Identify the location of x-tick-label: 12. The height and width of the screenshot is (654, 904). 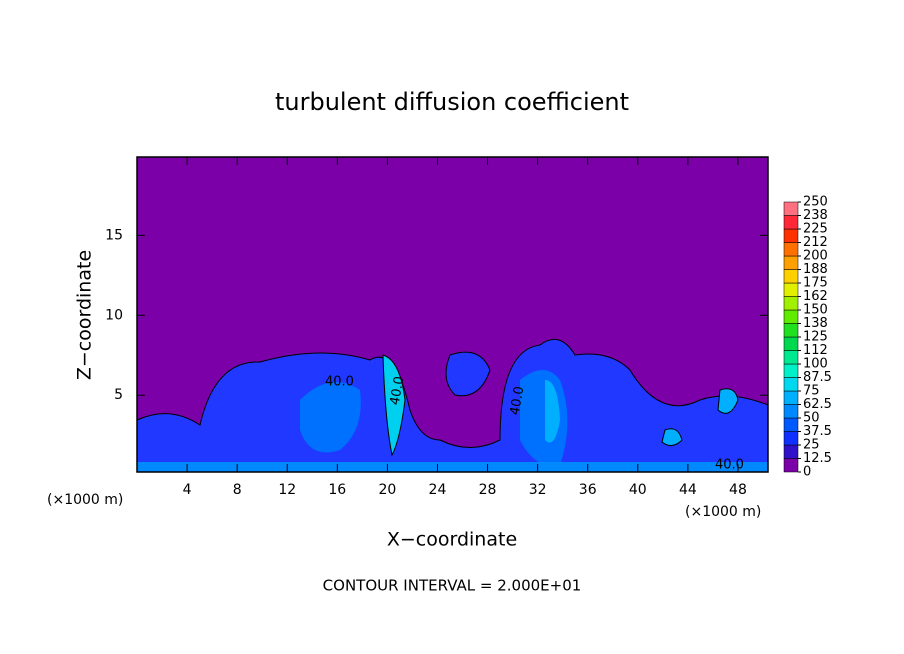
(287, 490).